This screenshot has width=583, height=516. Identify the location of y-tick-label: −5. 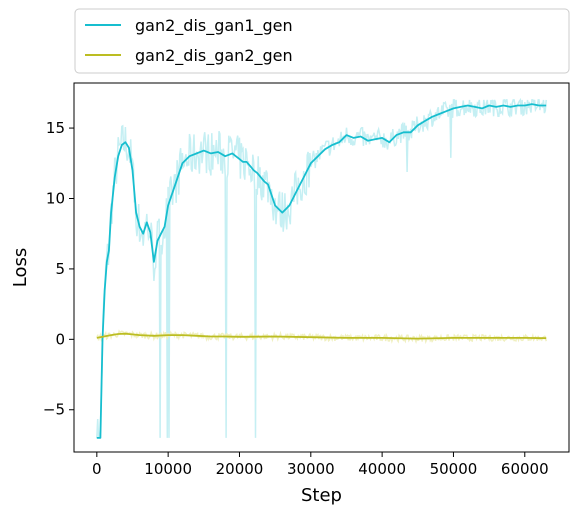
(54, 410).